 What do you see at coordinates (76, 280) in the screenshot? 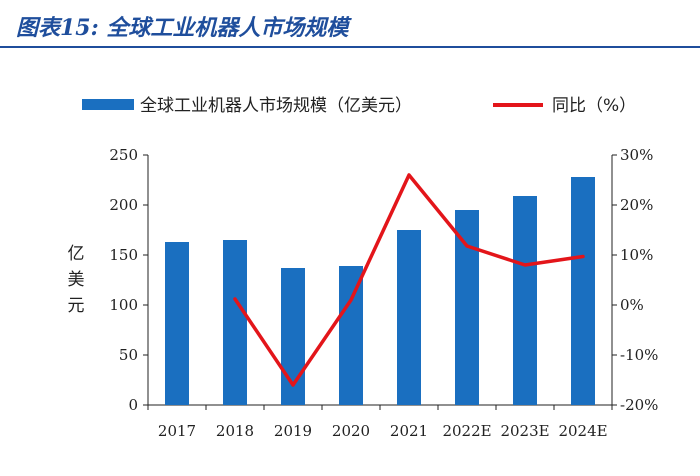
I see `y-axis-label-char: 美` at bounding box center [76, 280].